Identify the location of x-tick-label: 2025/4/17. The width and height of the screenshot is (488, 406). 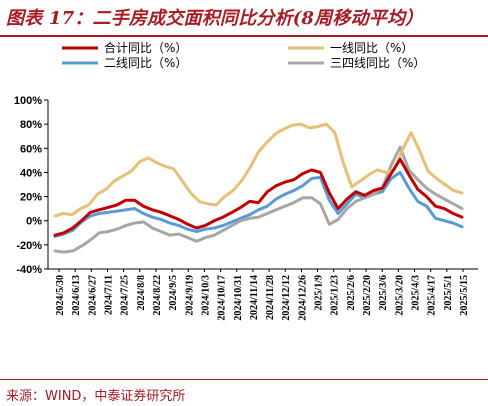
(432, 295).